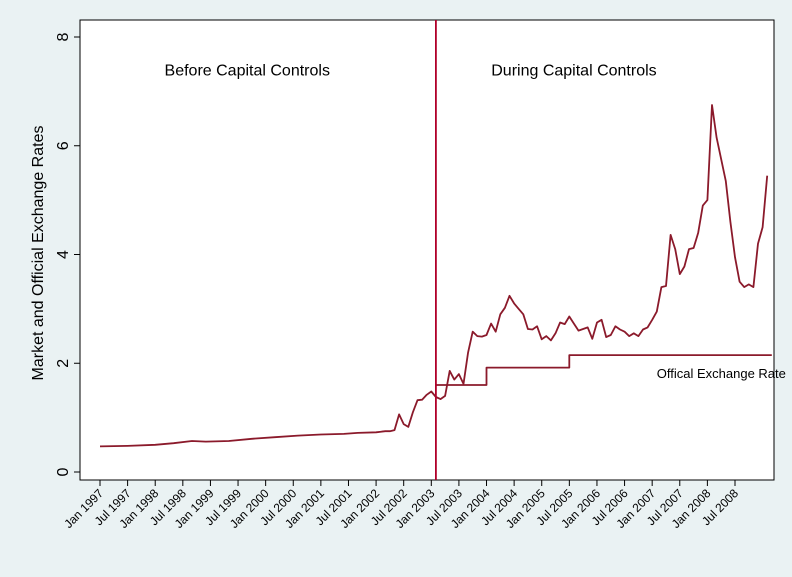 Image resolution: width=792 pixels, height=577 pixels. What do you see at coordinates (573, 71) in the screenshot?
I see `region-label: During Capital Controls` at bounding box center [573, 71].